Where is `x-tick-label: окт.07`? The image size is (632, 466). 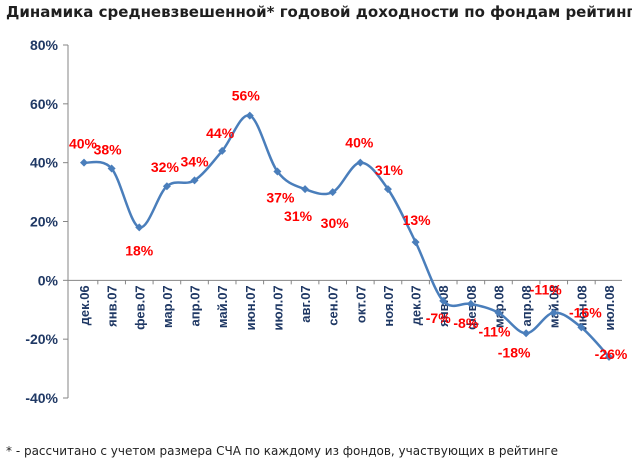 x-tick-label: окт.07 is located at coordinates (360, 304).